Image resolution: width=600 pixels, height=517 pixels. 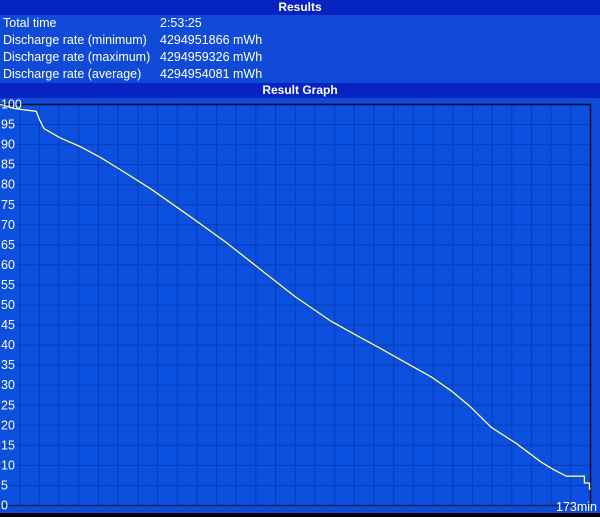 I want to click on y-axis-tick-label: 5, so click(x=4, y=485).